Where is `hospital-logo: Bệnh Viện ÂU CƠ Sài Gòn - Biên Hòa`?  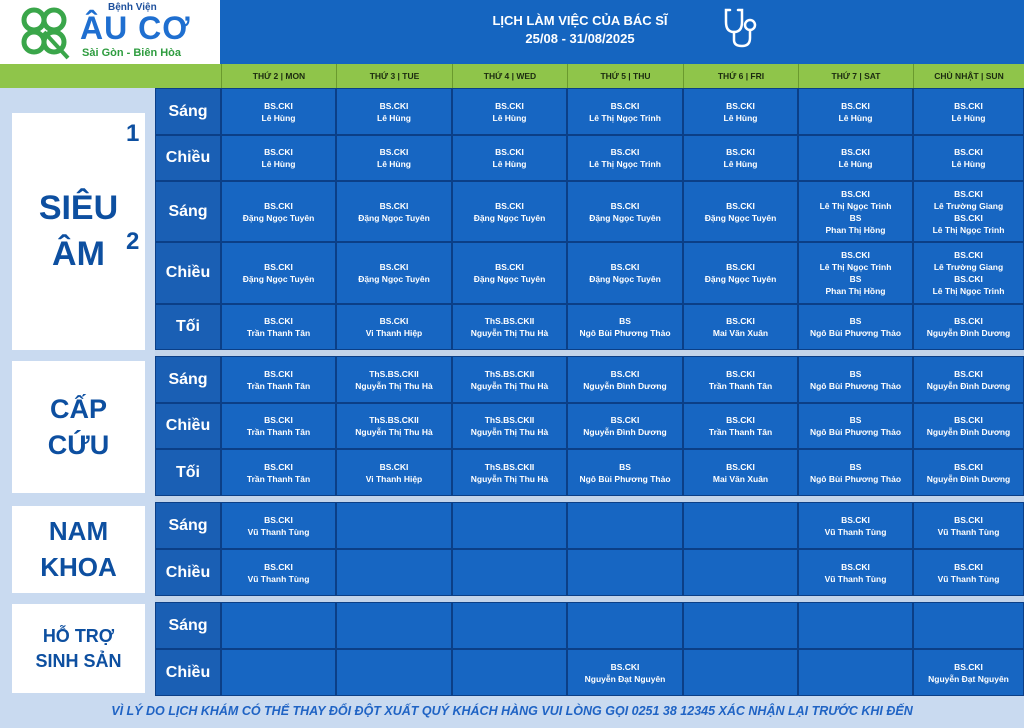
hospital-logo: Bệnh Viện ÂU CƠ Sài Gòn - Biên Hòa is located at coordinates (110, 32).